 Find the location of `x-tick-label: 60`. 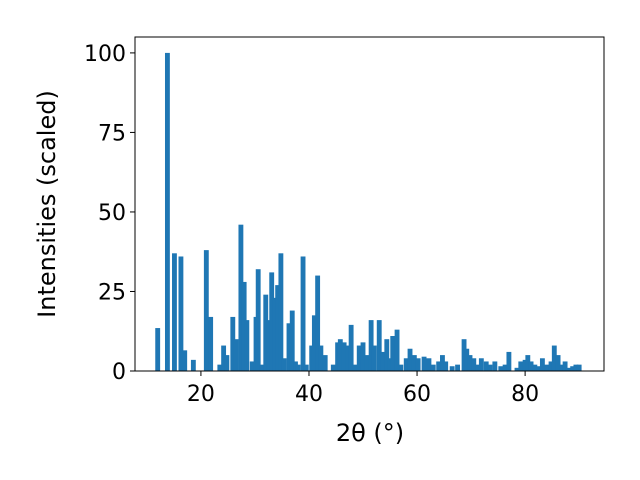

x-tick-label: 60 is located at coordinates (417, 394).